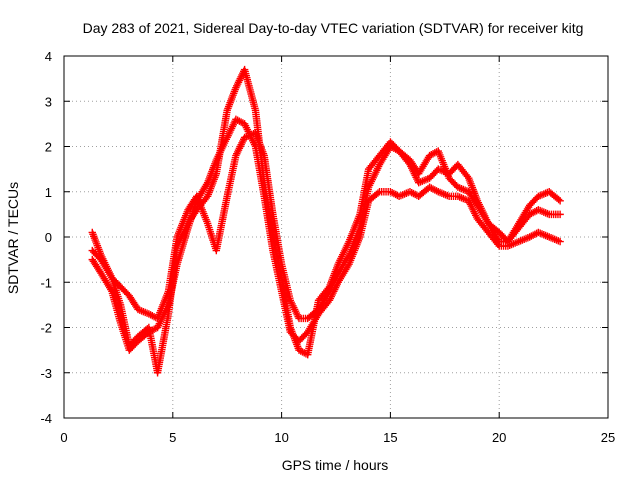 The image size is (640, 480). Describe the element at coordinates (499, 437) in the screenshot. I see `x-tick-label: 20` at that location.